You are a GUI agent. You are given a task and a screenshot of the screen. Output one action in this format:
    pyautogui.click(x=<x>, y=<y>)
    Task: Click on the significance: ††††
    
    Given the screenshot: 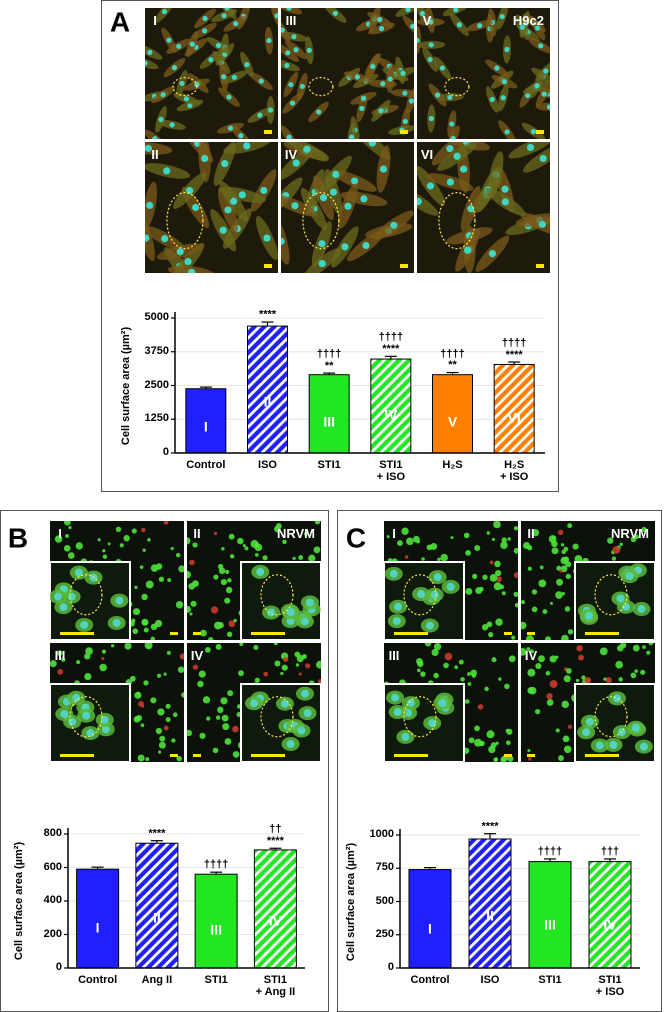 What is the action you would take?
    pyautogui.click(x=550, y=851)
    